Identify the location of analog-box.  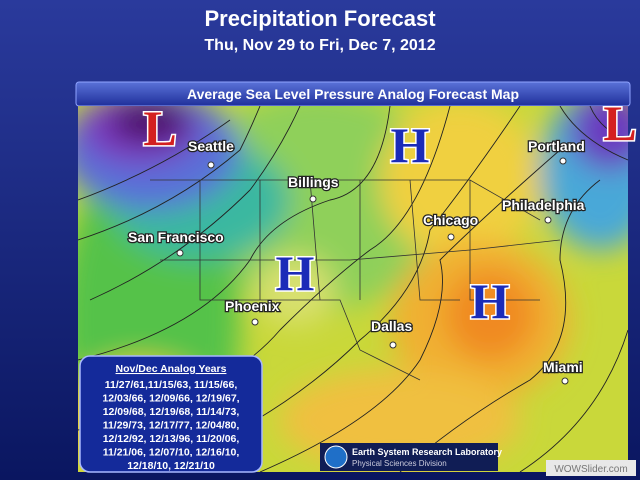
(171, 414).